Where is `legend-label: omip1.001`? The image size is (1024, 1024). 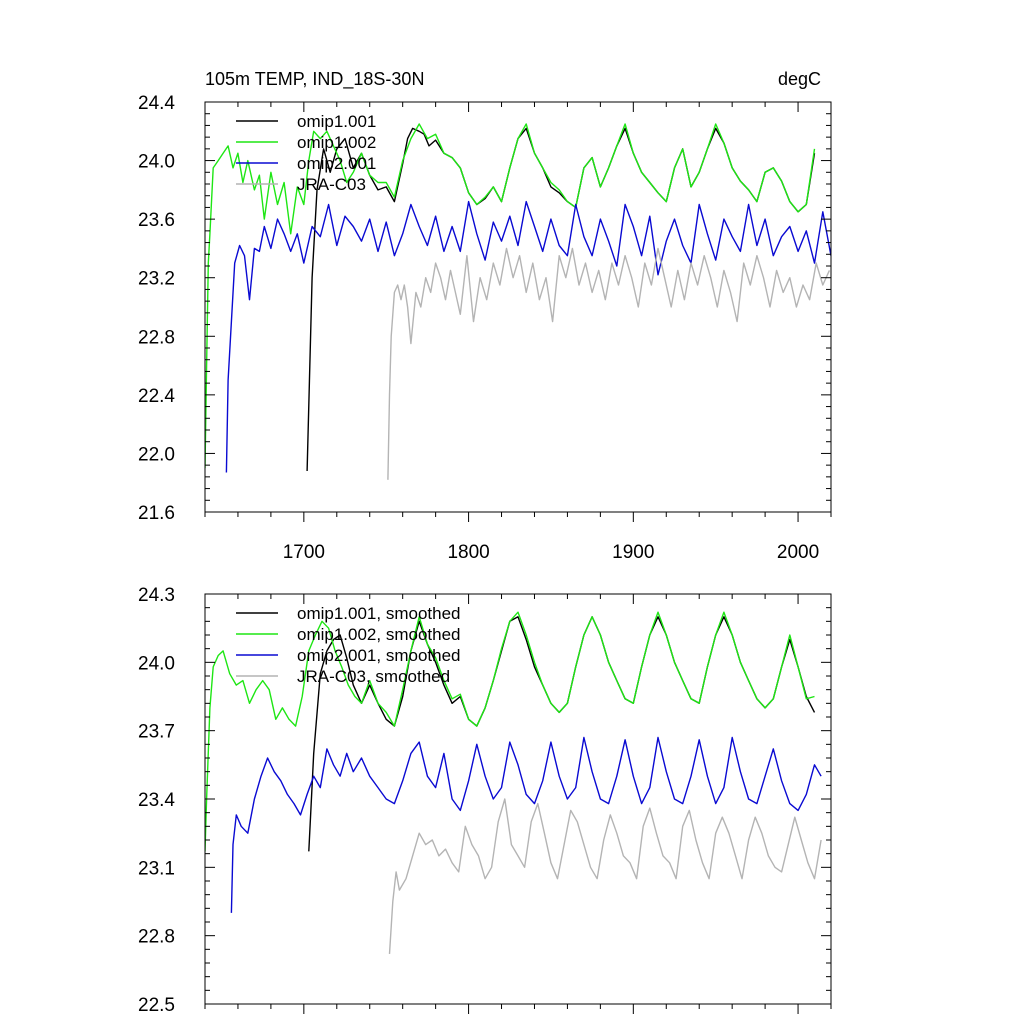
legend-label: omip1.001 is located at coordinates (336, 121).